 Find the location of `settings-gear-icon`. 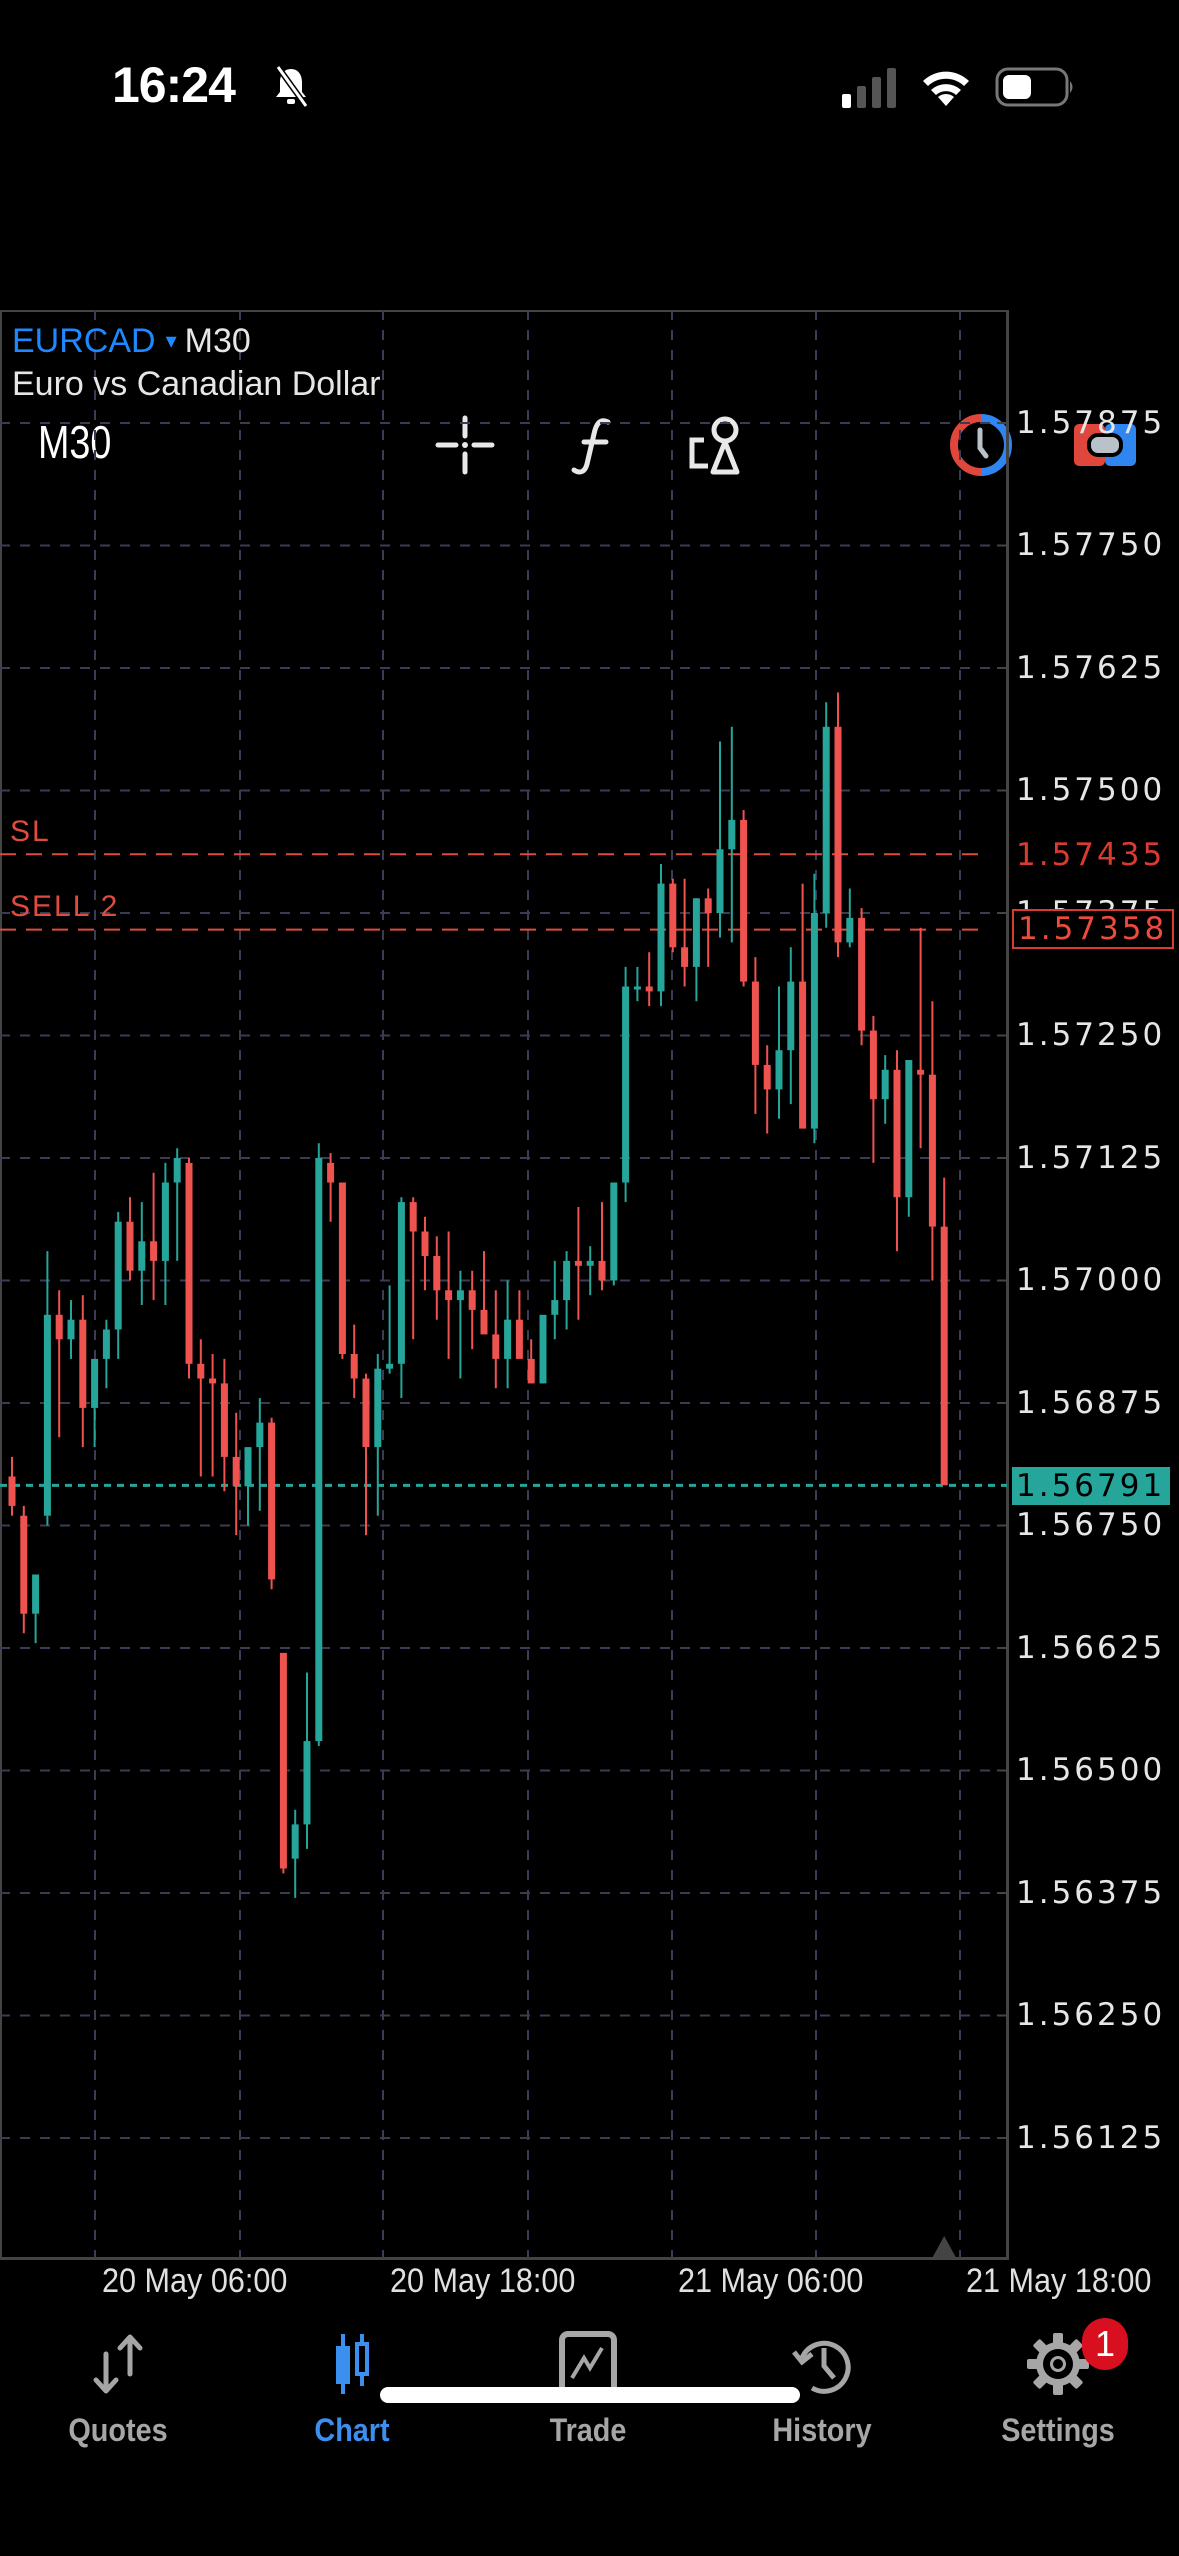

settings-gear-icon is located at coordinates (1058, 2364).